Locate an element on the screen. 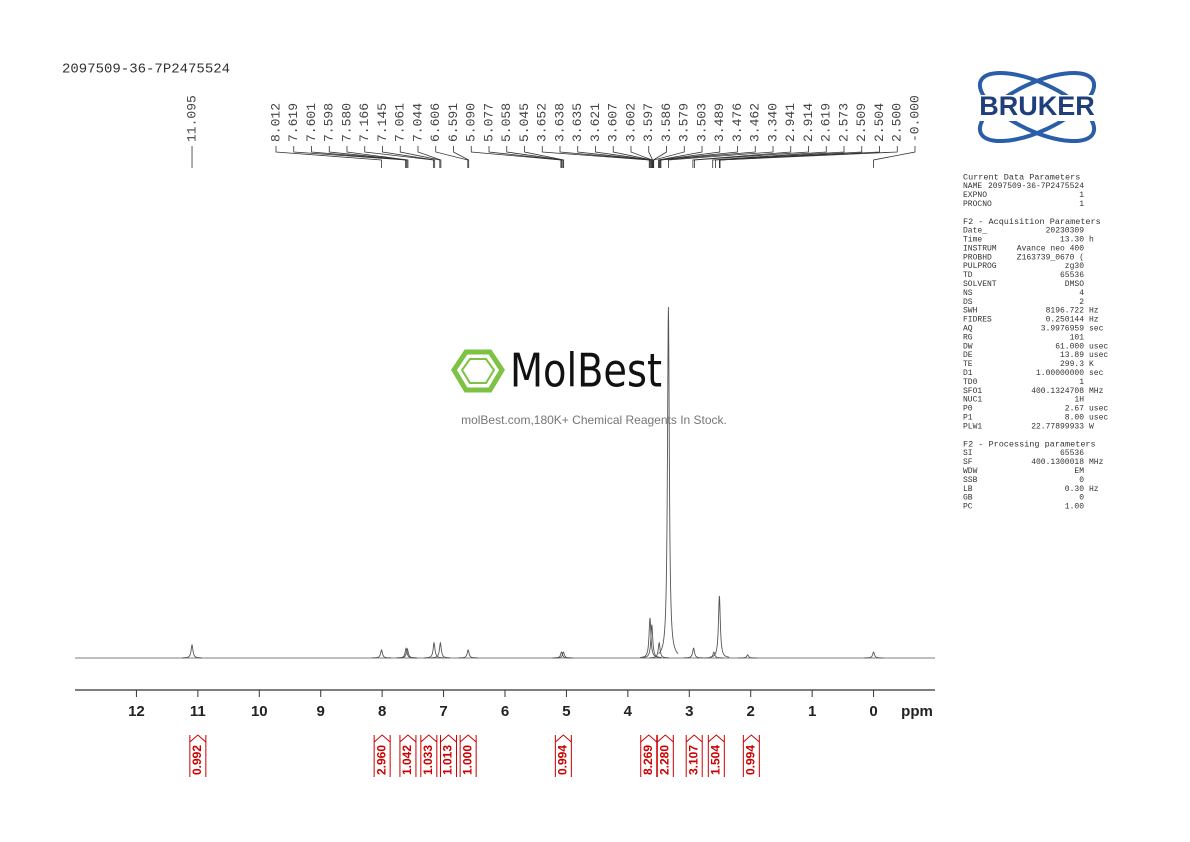 This screenshot has height=842, width=1190. x-tick-label: 7 is located at coordinates (443, 711).